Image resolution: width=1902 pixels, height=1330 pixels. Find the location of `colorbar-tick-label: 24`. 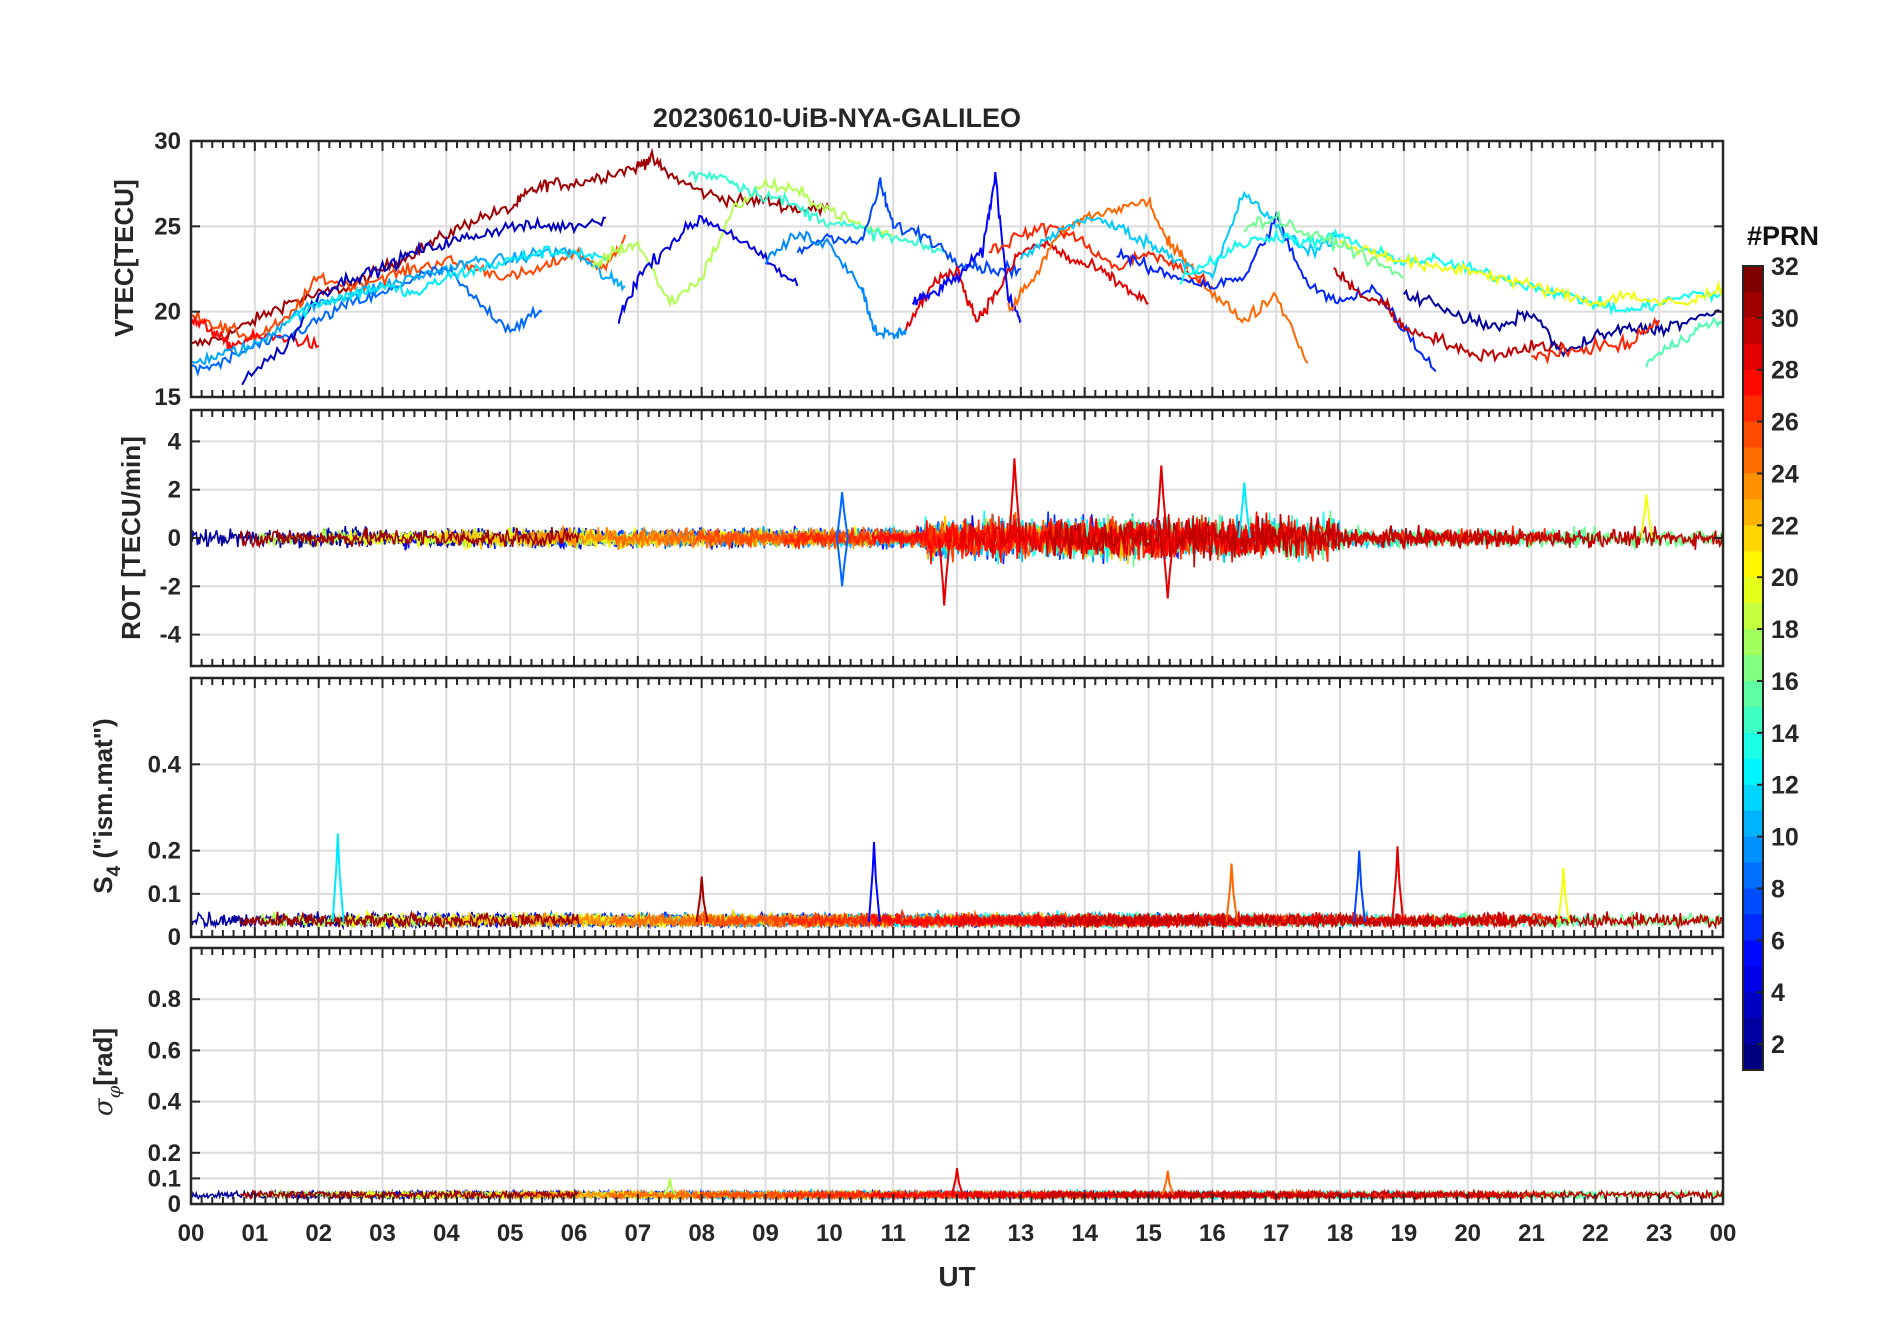

colorbar-tick-label: 24 is located at coordinates (1785, 474).